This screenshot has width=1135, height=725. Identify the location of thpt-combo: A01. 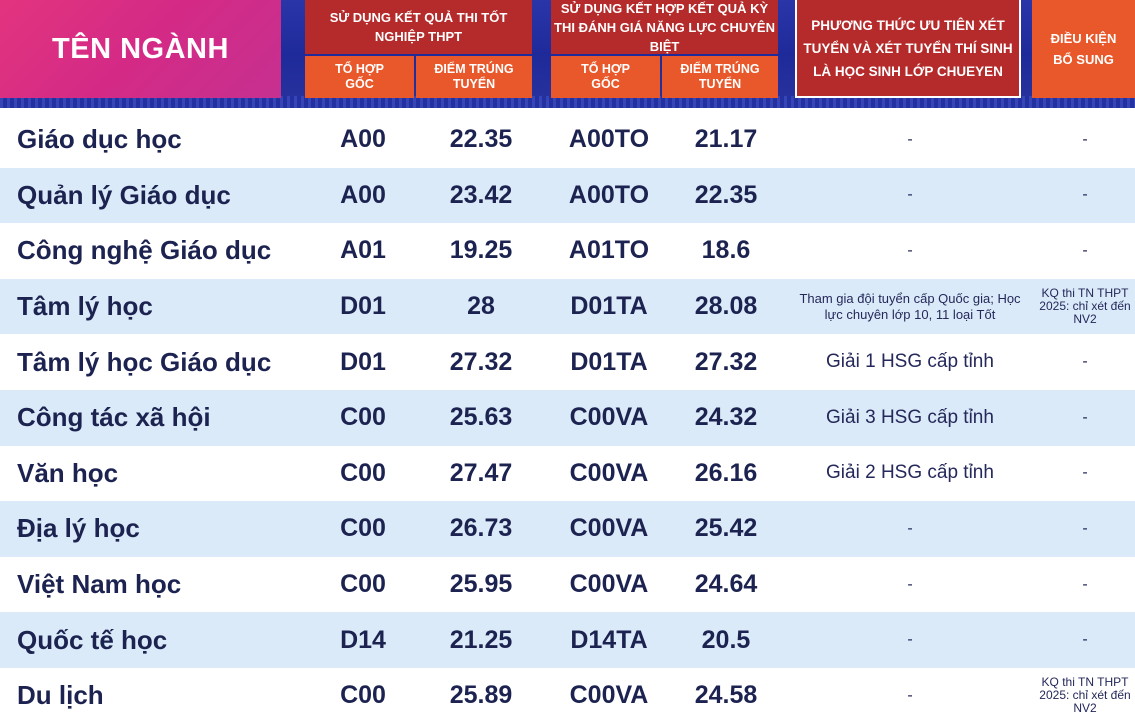
(363, 250).